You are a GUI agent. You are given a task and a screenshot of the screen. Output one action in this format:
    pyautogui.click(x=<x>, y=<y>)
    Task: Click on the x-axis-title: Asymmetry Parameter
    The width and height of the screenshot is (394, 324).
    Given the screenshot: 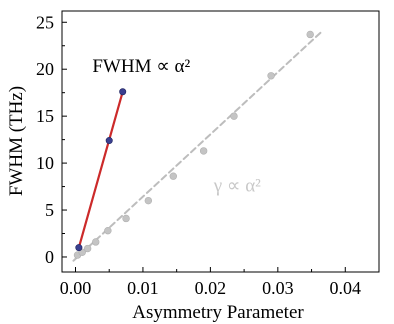 What is the action you would take?
    pyautogui.click(x=218, y=312)
    